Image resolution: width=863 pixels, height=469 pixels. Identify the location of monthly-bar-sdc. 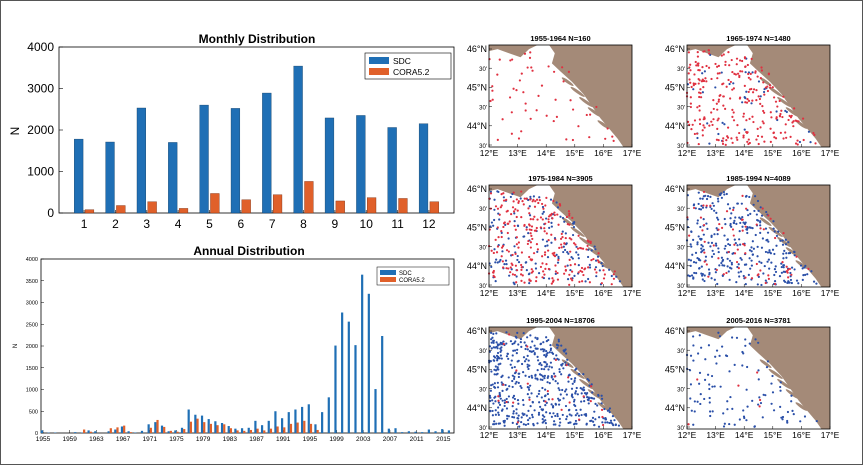
(329, 165).